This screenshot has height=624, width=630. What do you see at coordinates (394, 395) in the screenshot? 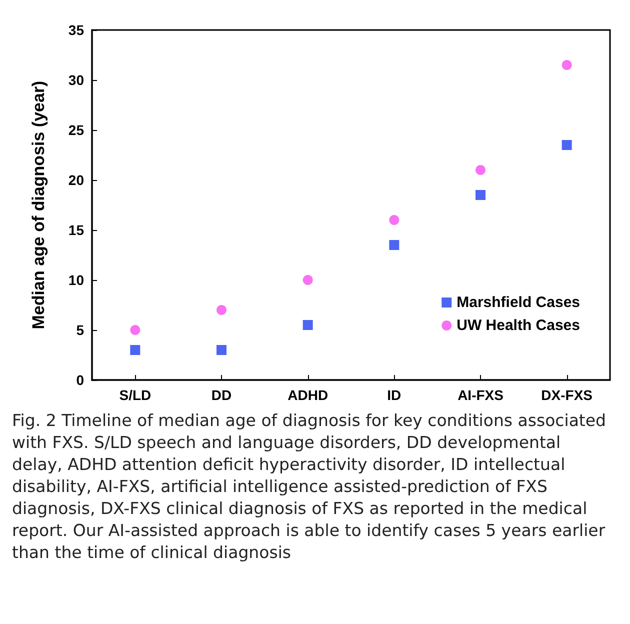
I see `x-tick-label: ID` at bounding box center [394, 395].